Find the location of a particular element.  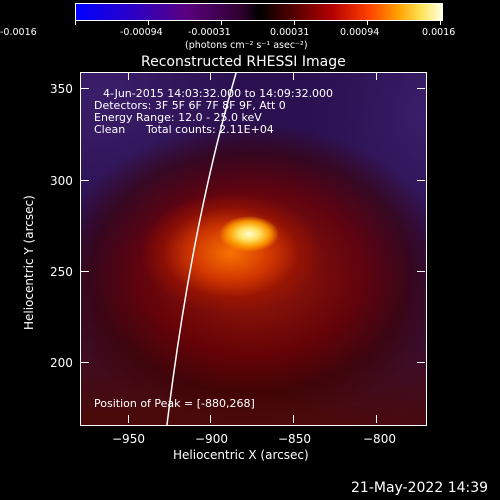

x-tick-label: −800 is located at coordinates (379, 439).